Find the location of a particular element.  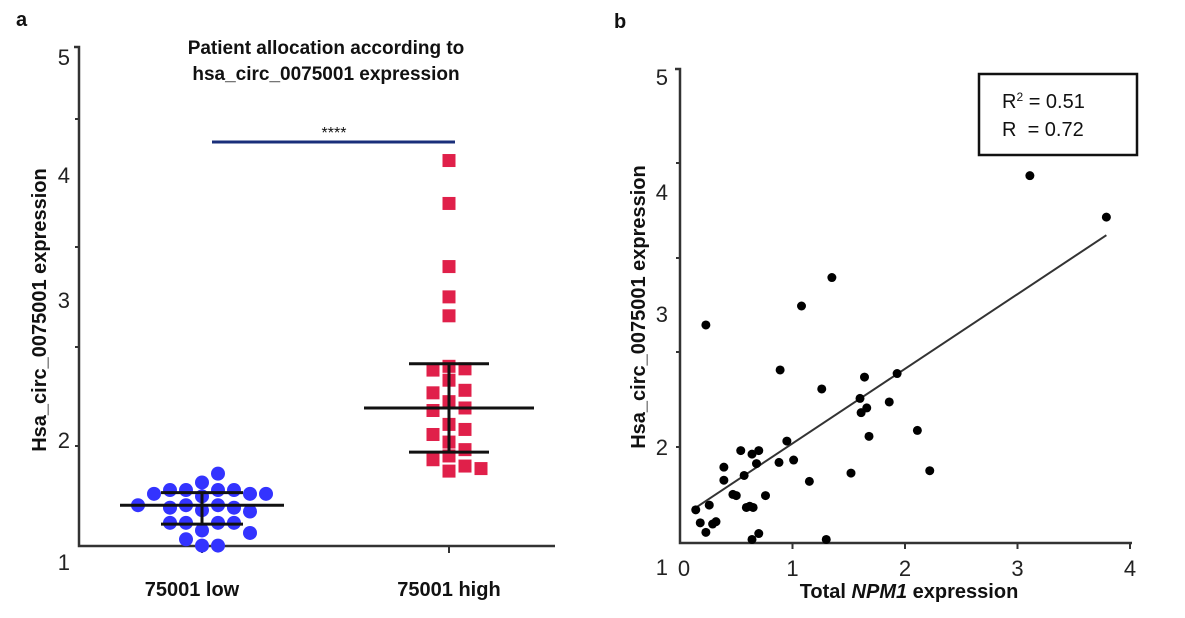

panel-a-title-line2: hsa_circ_0075001 expression is located at coordinates (325, 74).